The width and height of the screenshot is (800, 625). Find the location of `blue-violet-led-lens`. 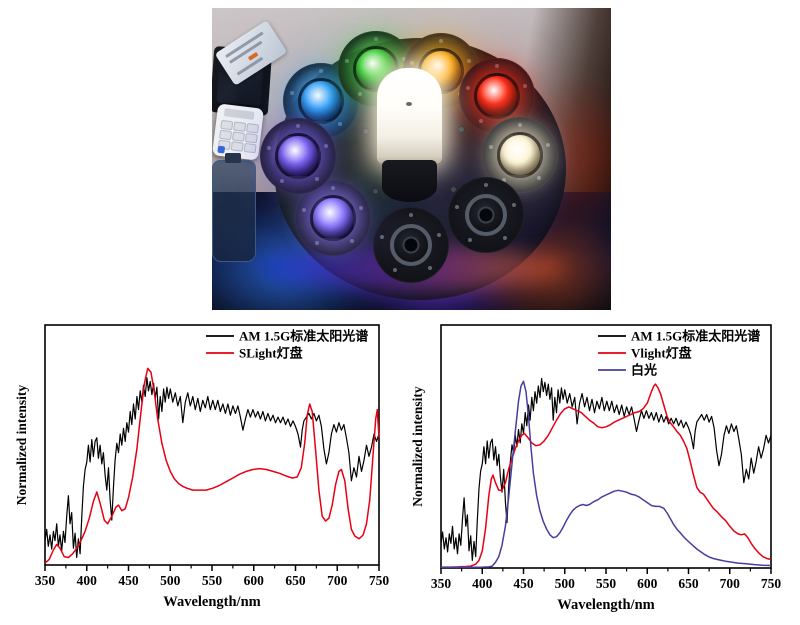

blue-violet-led-lens is located at coordinates (333, 218).